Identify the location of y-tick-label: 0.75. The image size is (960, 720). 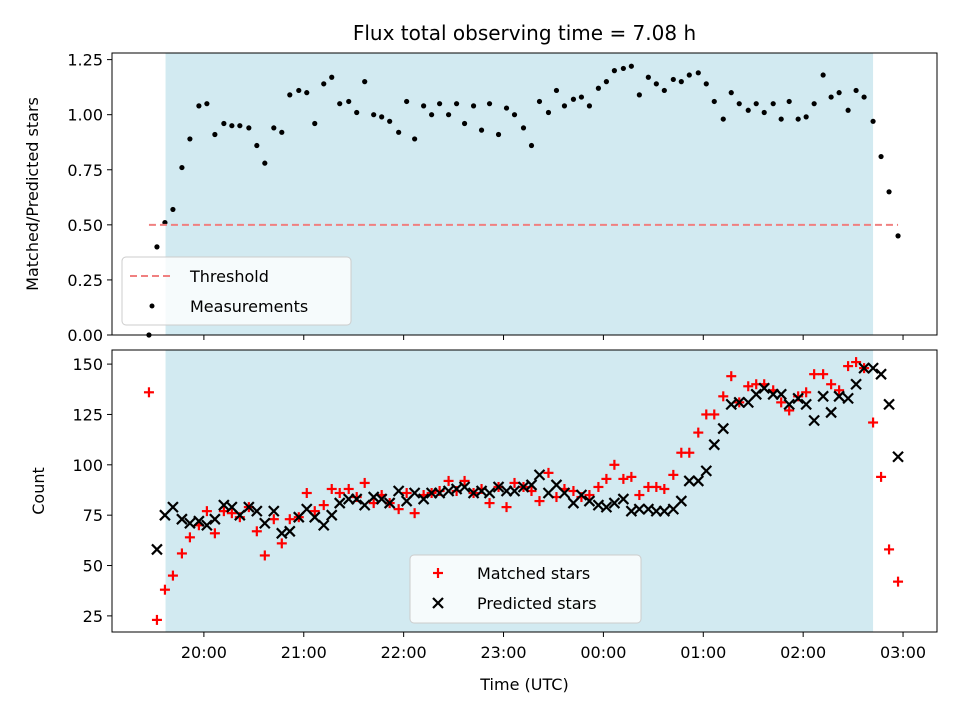
(85, 170).